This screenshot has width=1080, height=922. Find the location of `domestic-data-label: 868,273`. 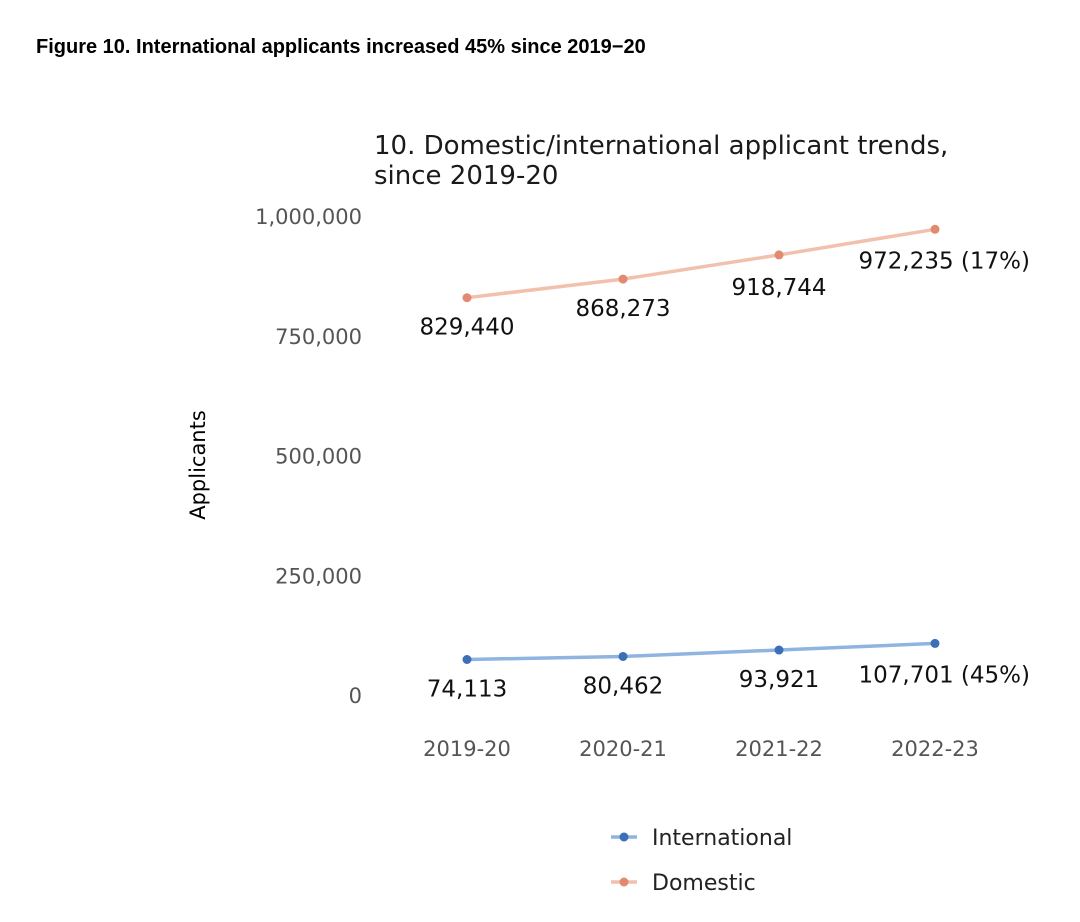

domestic-data-label: 868,273 is located at coordinates (622, 309).